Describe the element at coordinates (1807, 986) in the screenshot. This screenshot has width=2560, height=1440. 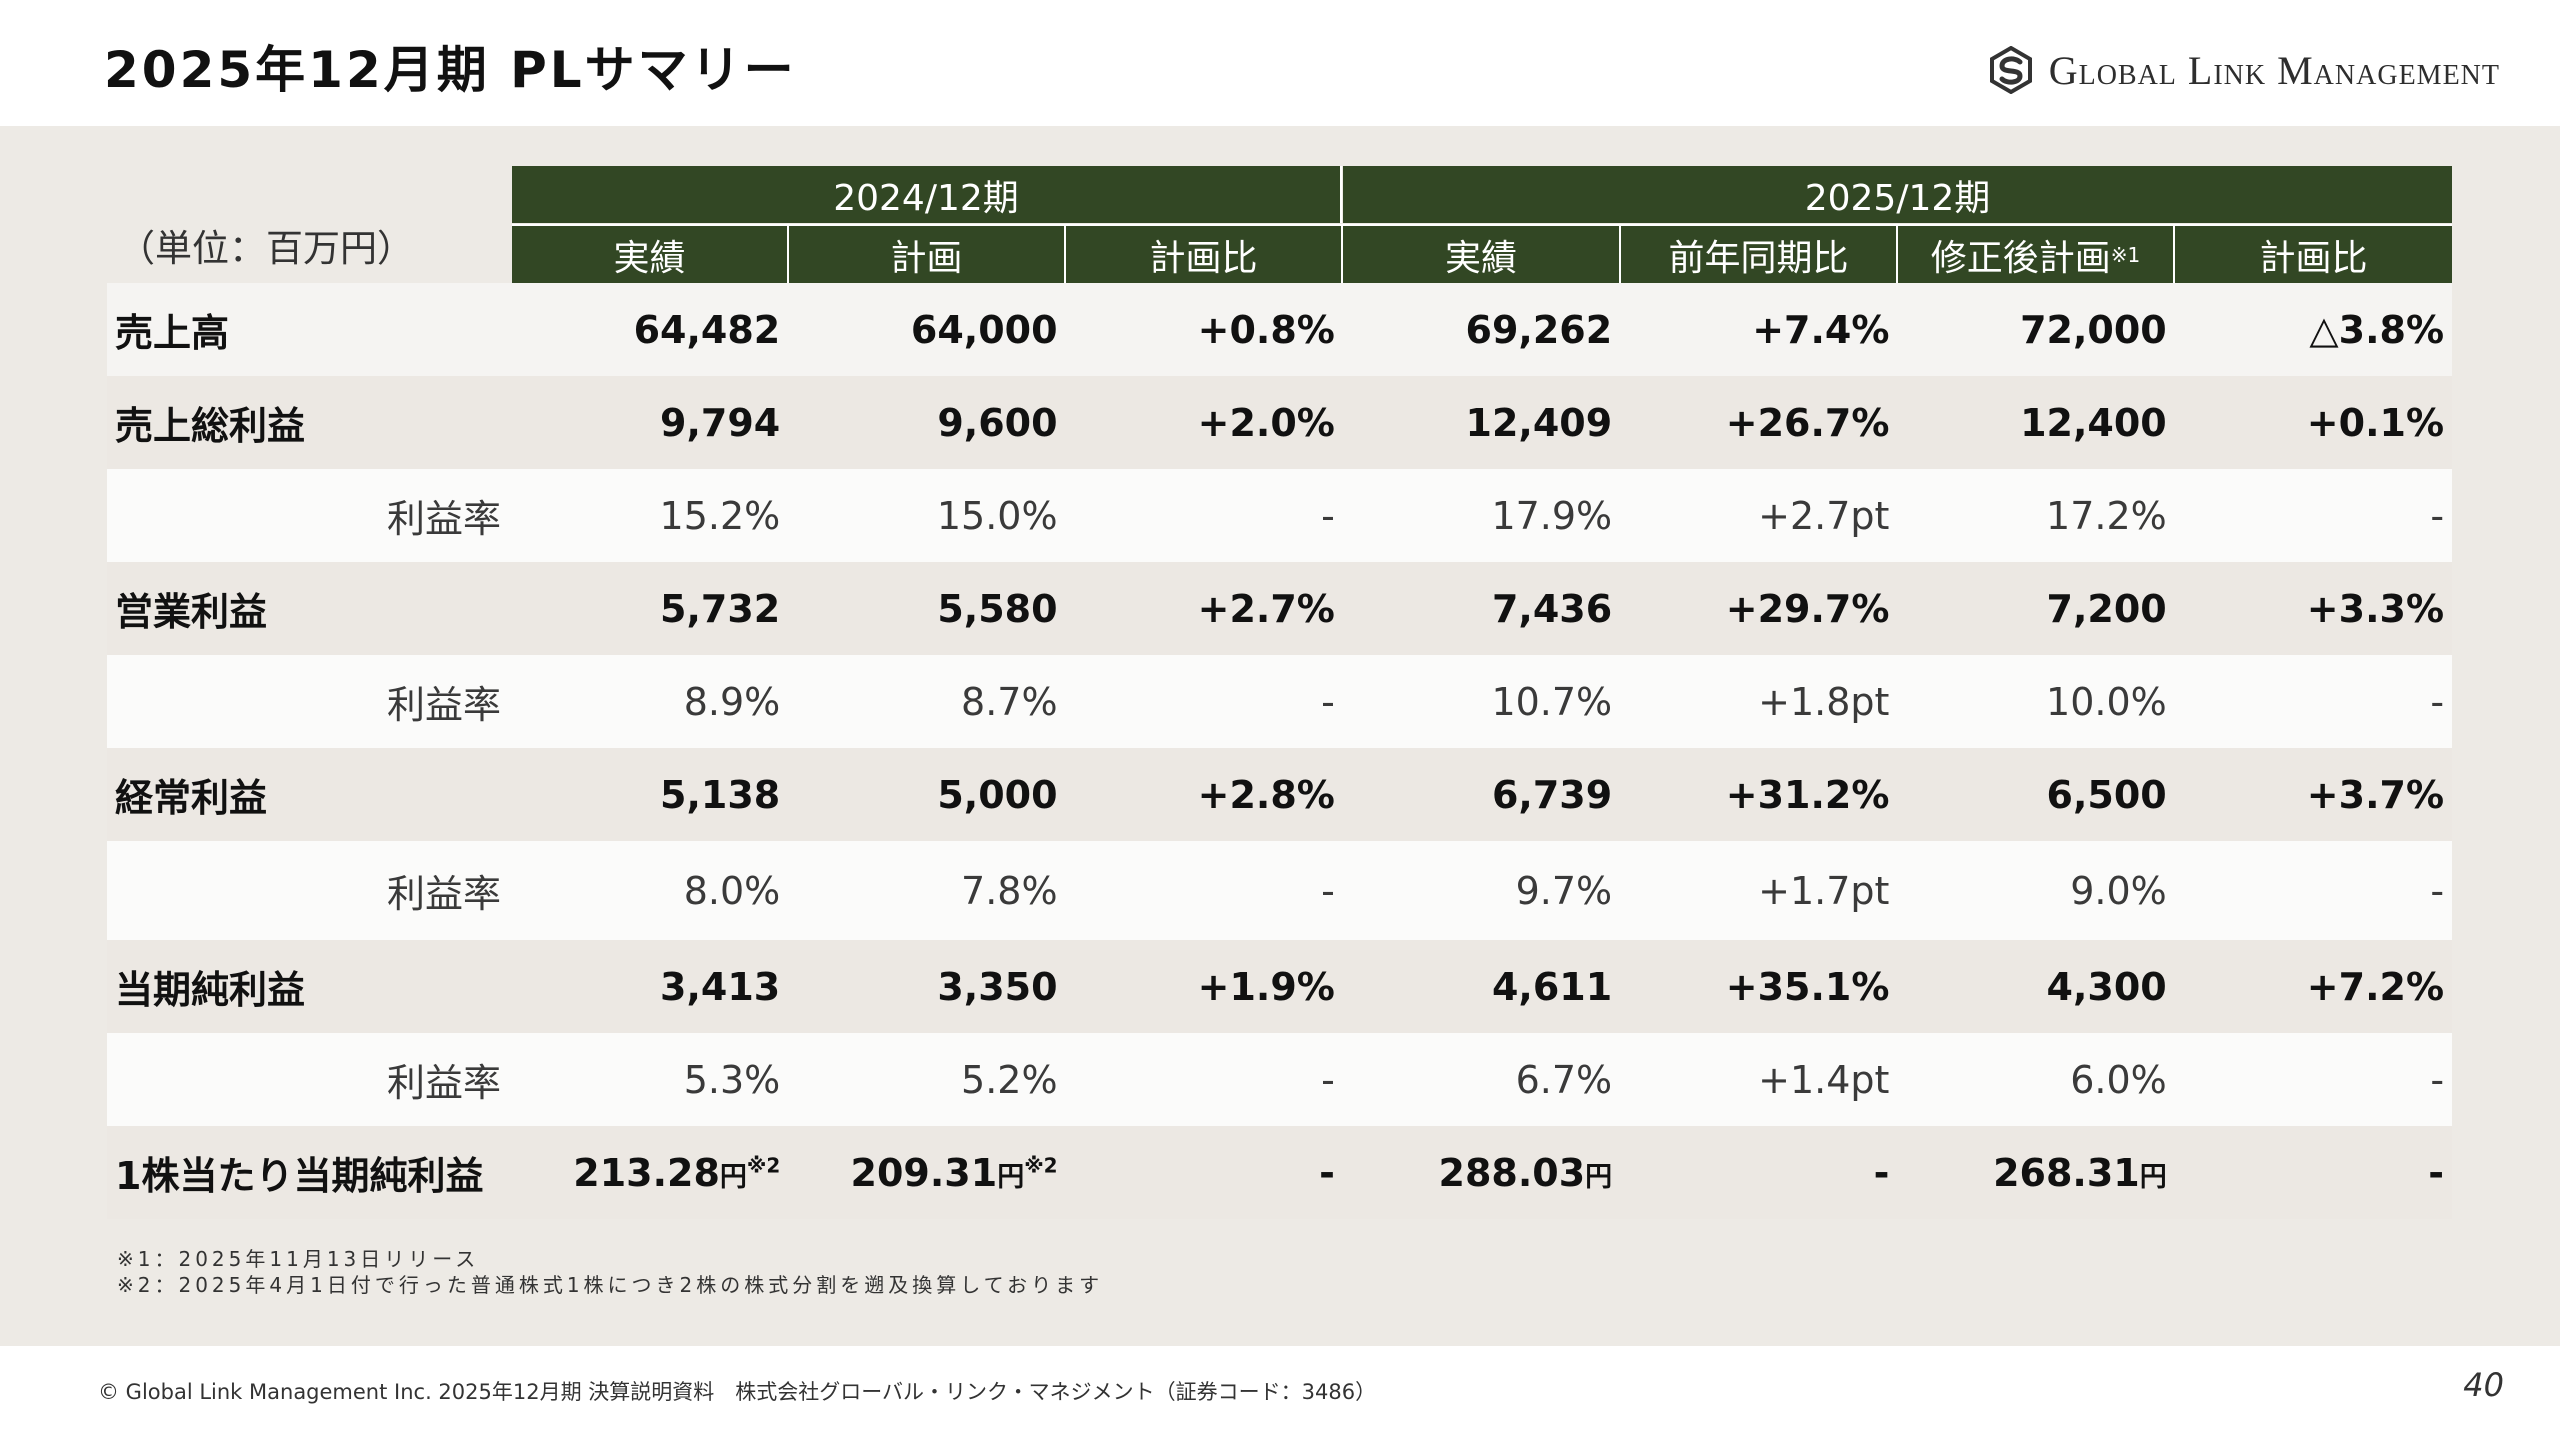
I see `cell-2025-yoy: +35.1%` at that location.